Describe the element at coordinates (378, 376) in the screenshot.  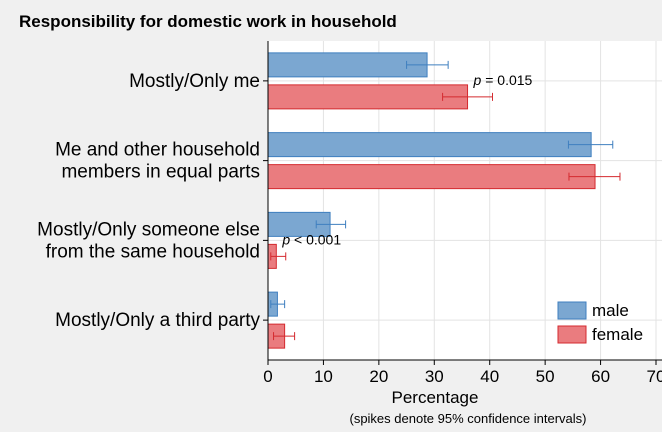
I see `x-tick-label: 20` at that location.